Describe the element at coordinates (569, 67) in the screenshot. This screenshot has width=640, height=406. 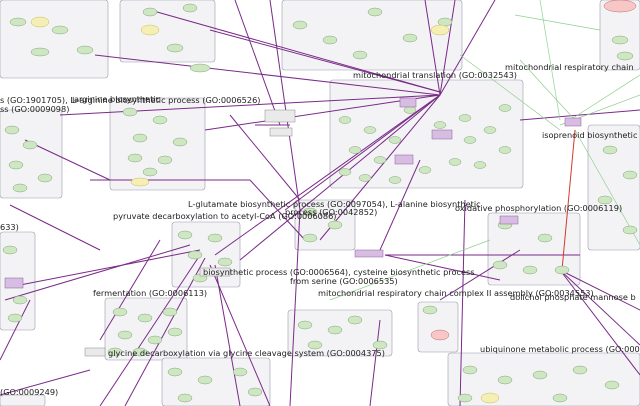
I see `label-respiratory-chain: mitochondrial respiratory chain` at that location.